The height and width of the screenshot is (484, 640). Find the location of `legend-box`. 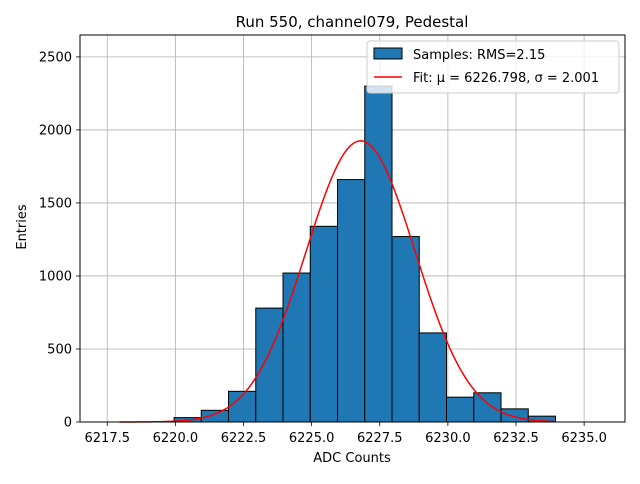

legend-box is located at coordinates (493, 67).